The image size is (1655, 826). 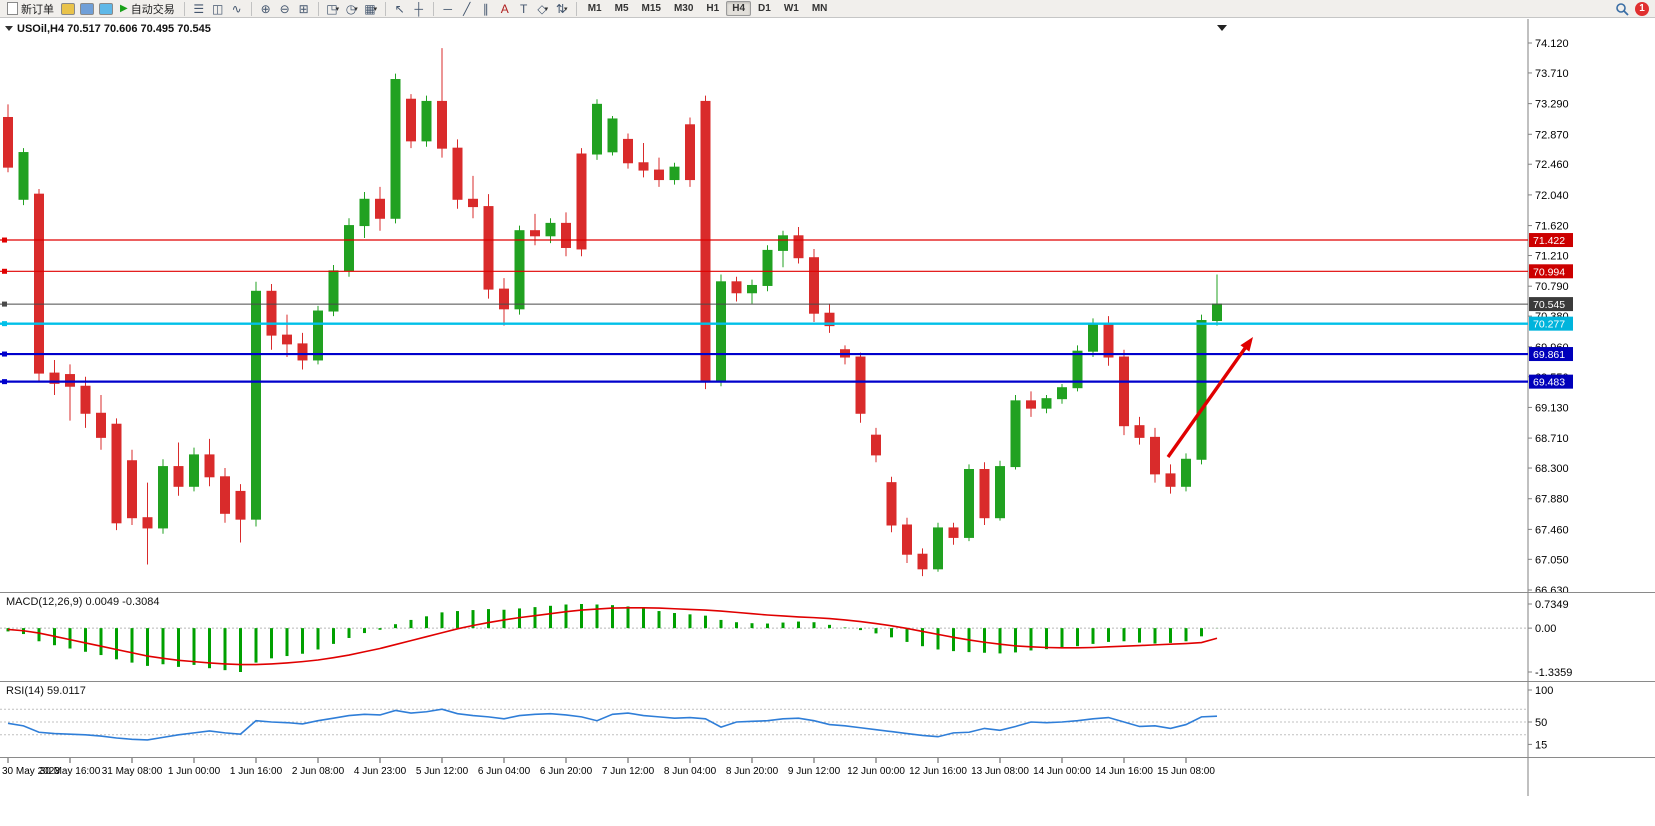 I want to click on horizontal-line: 69.861, so click(x=786, y=354).